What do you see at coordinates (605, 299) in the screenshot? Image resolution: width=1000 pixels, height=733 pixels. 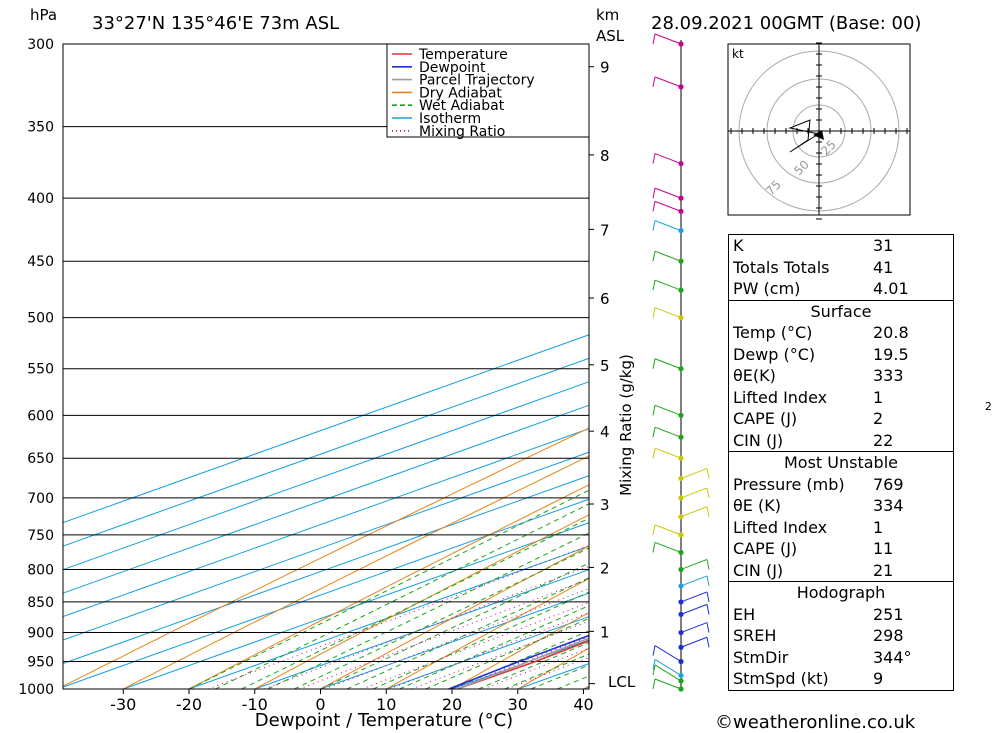 I see `km-tick-label: 6` at bounding box center [605, 299].